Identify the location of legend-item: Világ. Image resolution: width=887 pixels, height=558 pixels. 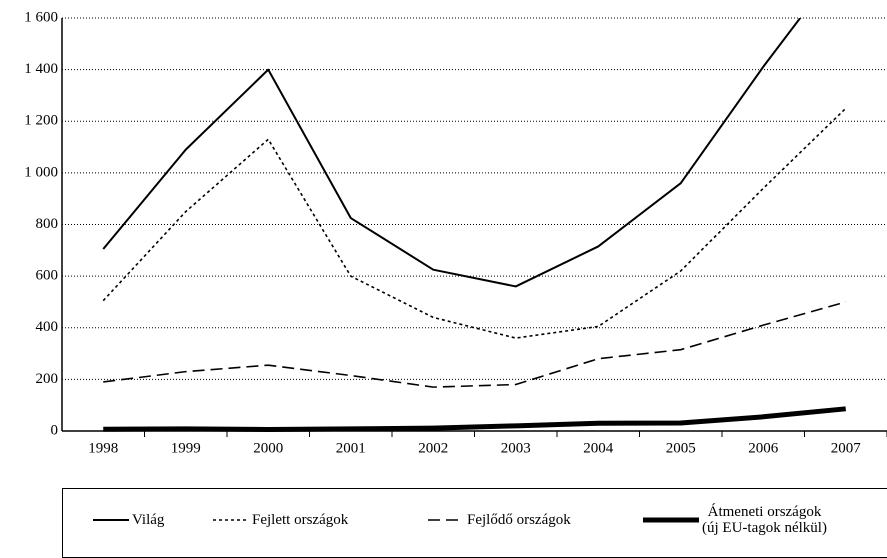
(128, 520).